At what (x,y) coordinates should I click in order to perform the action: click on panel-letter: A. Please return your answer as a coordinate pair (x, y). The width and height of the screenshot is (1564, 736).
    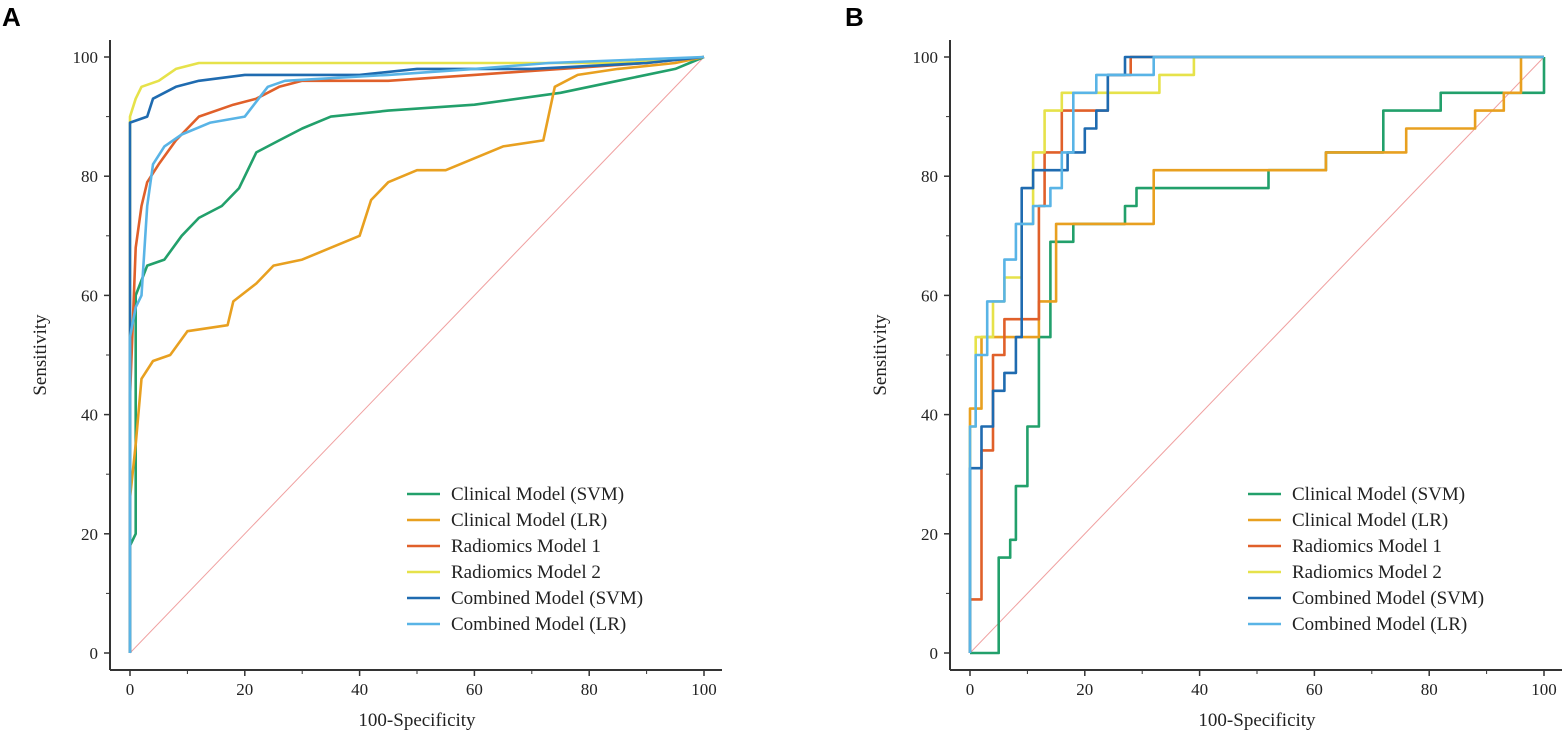
    Looking at the image, I should click on (11, 17).